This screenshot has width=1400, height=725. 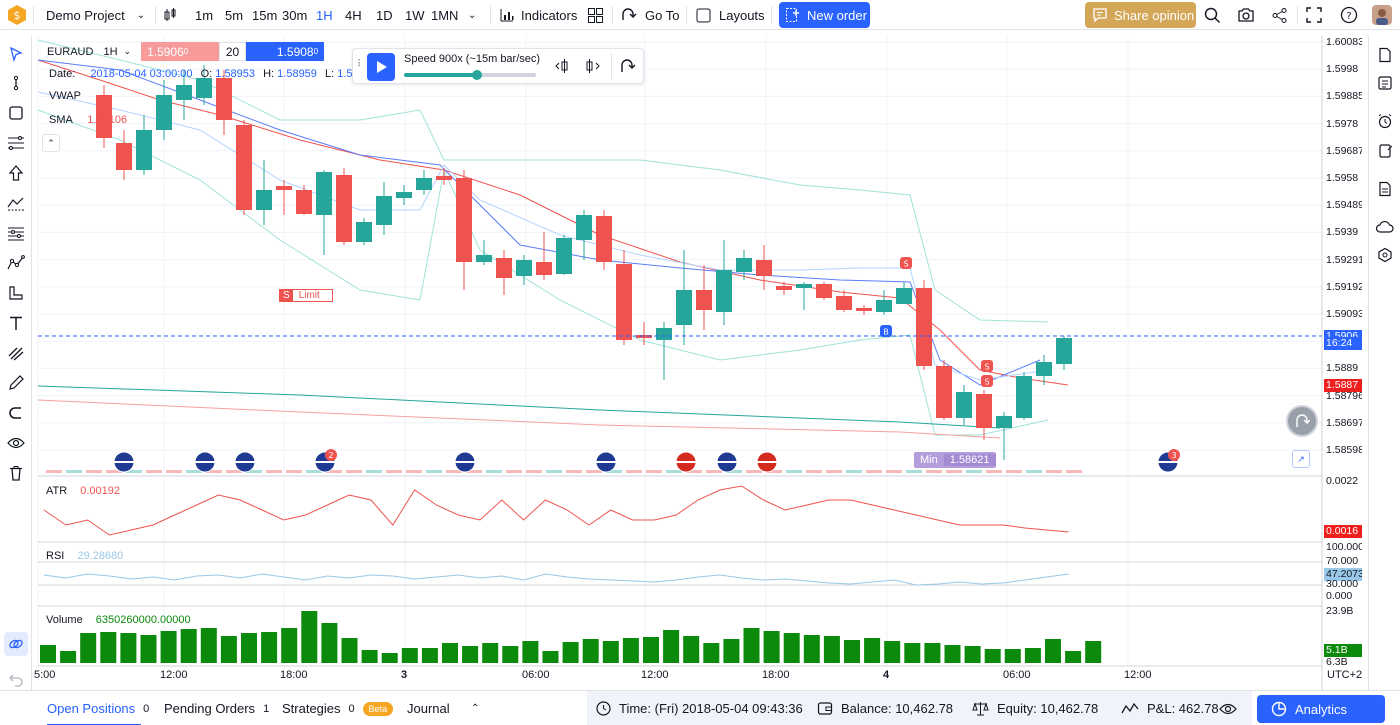 What do you see at coordinates (415, 15) in the screenshot?
I see `tf-1w: 1W` at bounding box center [415, 15].